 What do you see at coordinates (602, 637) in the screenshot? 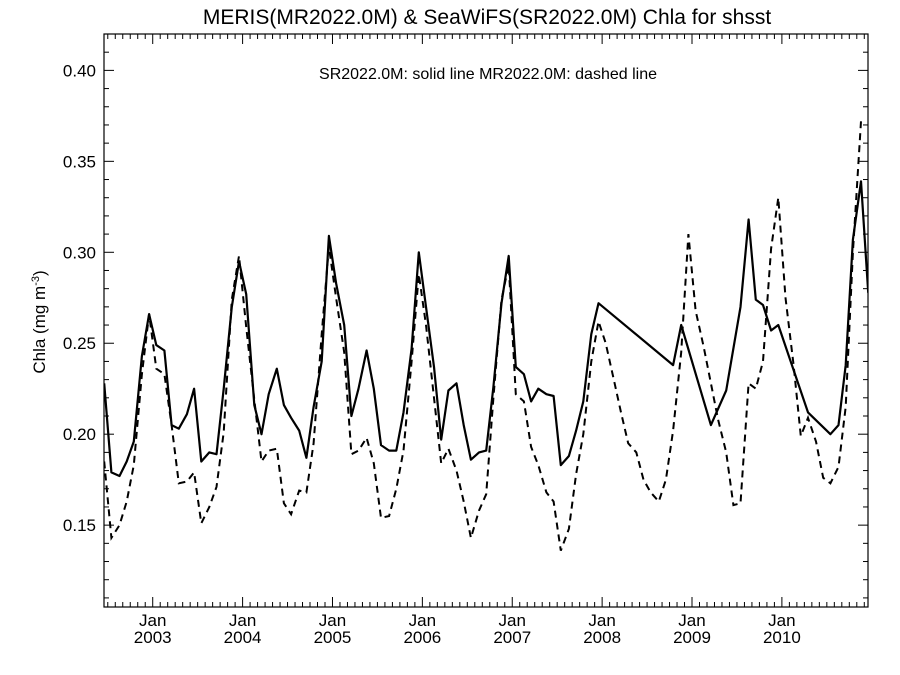
I see `x-tick-year-label: 2008` at bounding box center [602, 637].